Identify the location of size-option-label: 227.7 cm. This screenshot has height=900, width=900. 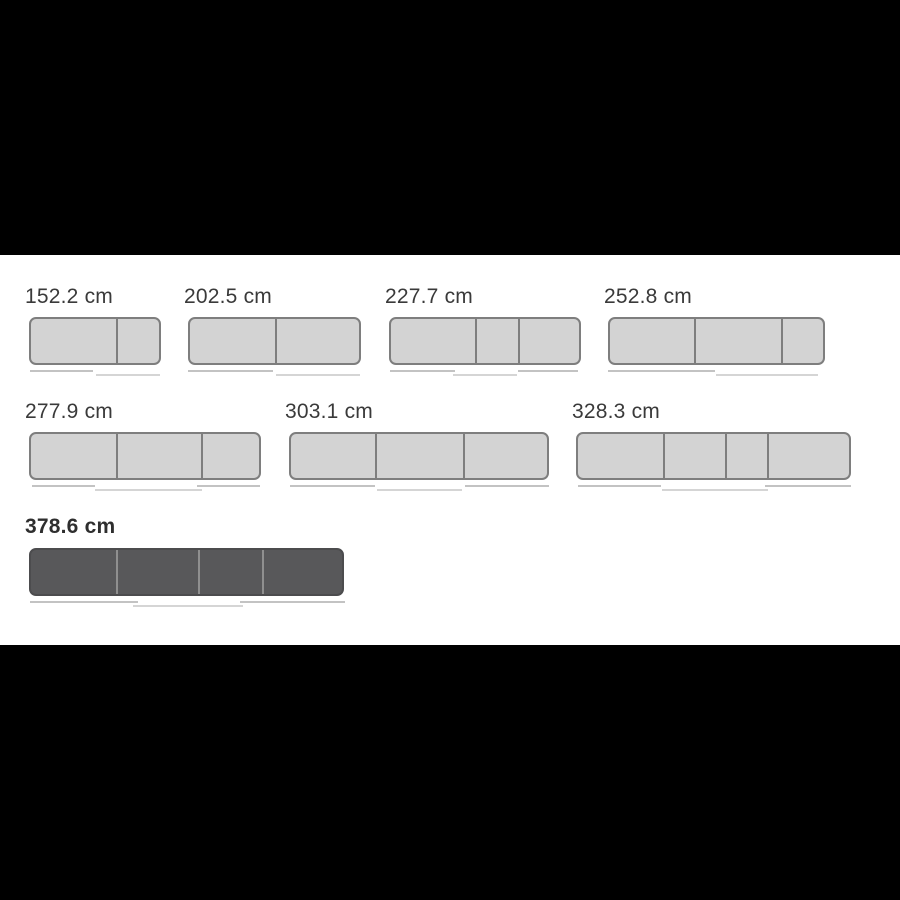
(429, 296).